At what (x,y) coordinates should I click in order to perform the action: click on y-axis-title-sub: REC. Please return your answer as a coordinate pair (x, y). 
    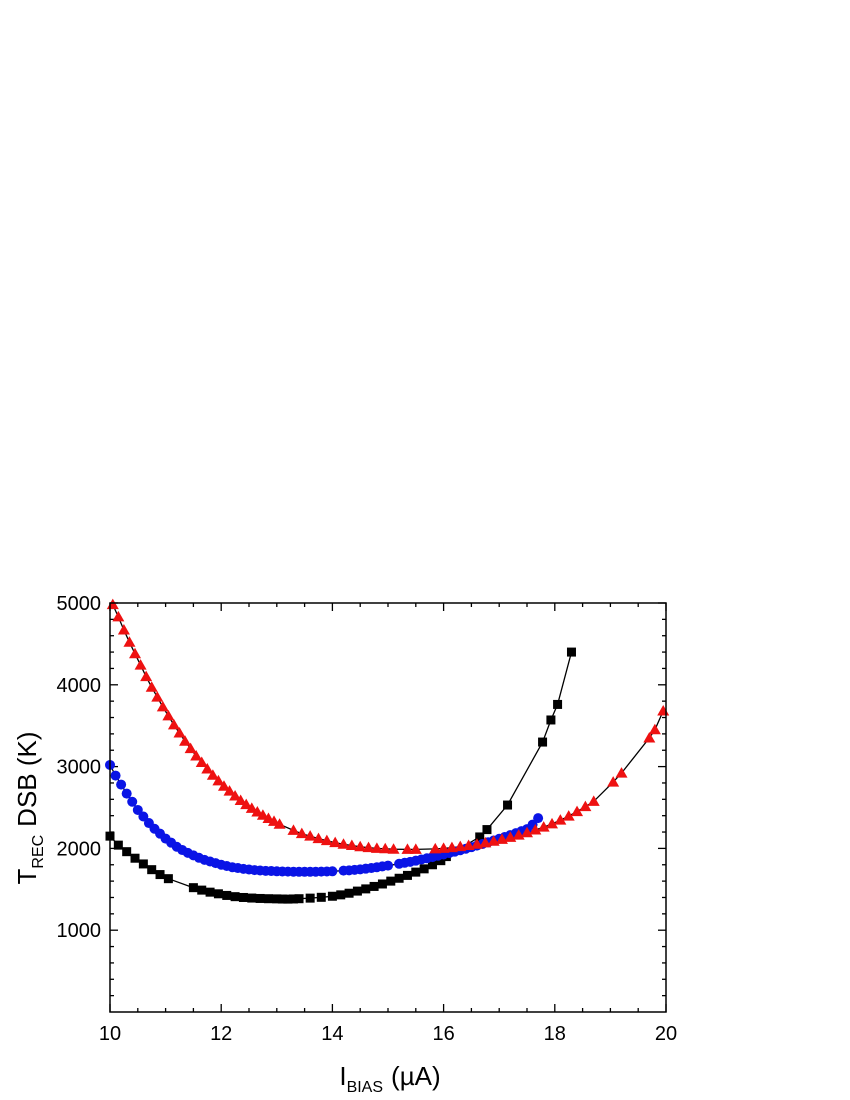
    Looking at the image, I should click on (38, 852).